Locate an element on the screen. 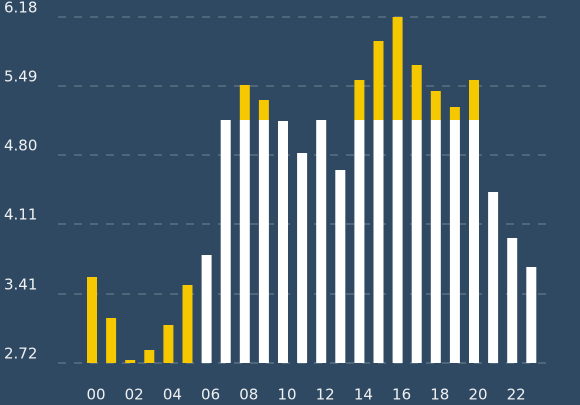  x-tick-label: 10 is located at coordinates (286, 395).